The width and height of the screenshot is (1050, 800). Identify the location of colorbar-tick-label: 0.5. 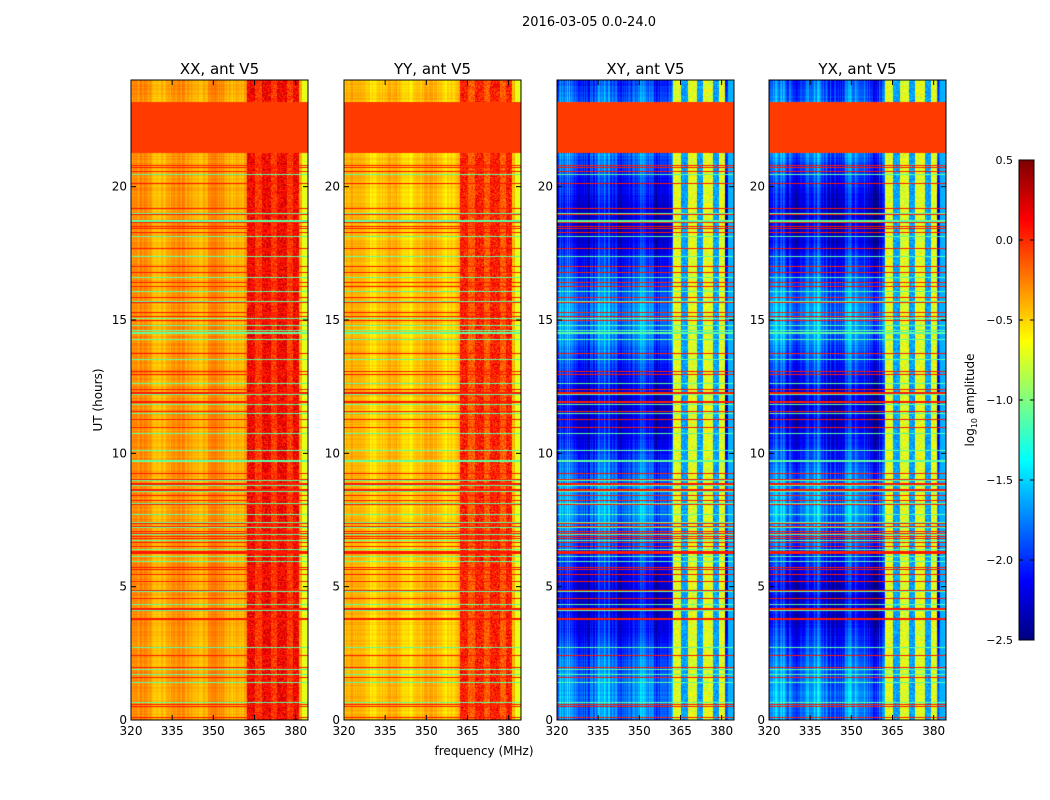
(1005, 160).